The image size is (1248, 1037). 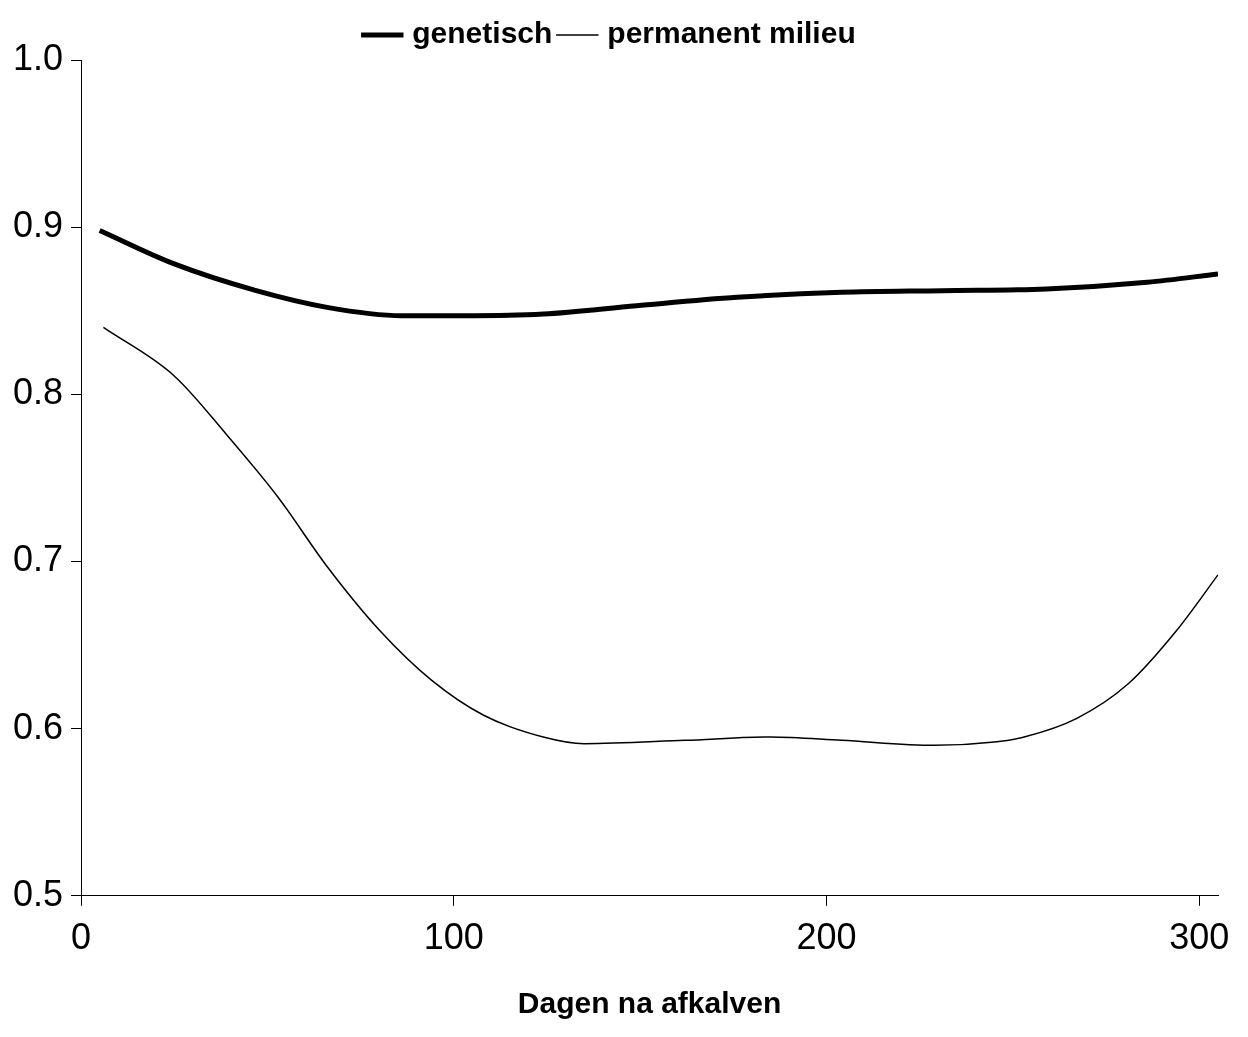 I want to click on y-tick-label: 0.8, so click(x=38, y=392).